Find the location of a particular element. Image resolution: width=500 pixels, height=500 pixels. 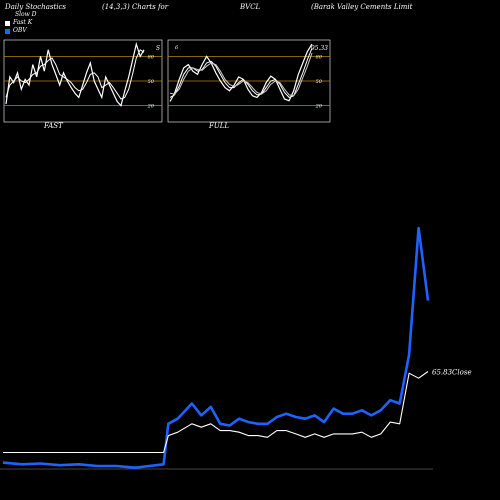

legend-label-obv: OBV is located at coordinates (20, 30).